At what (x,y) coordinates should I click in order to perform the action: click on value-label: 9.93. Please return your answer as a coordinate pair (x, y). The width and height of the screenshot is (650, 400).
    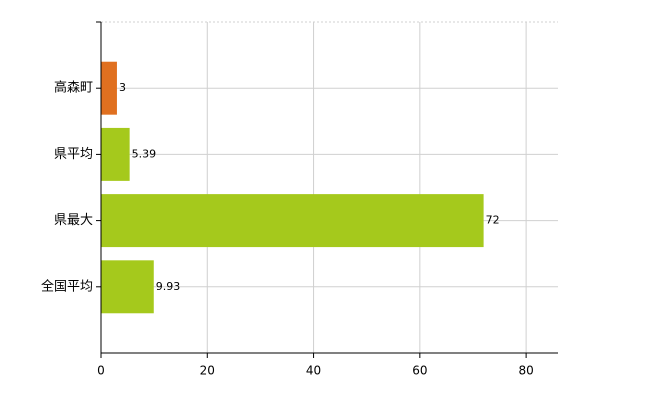
    Looking at the image, I should click on (168, 286).